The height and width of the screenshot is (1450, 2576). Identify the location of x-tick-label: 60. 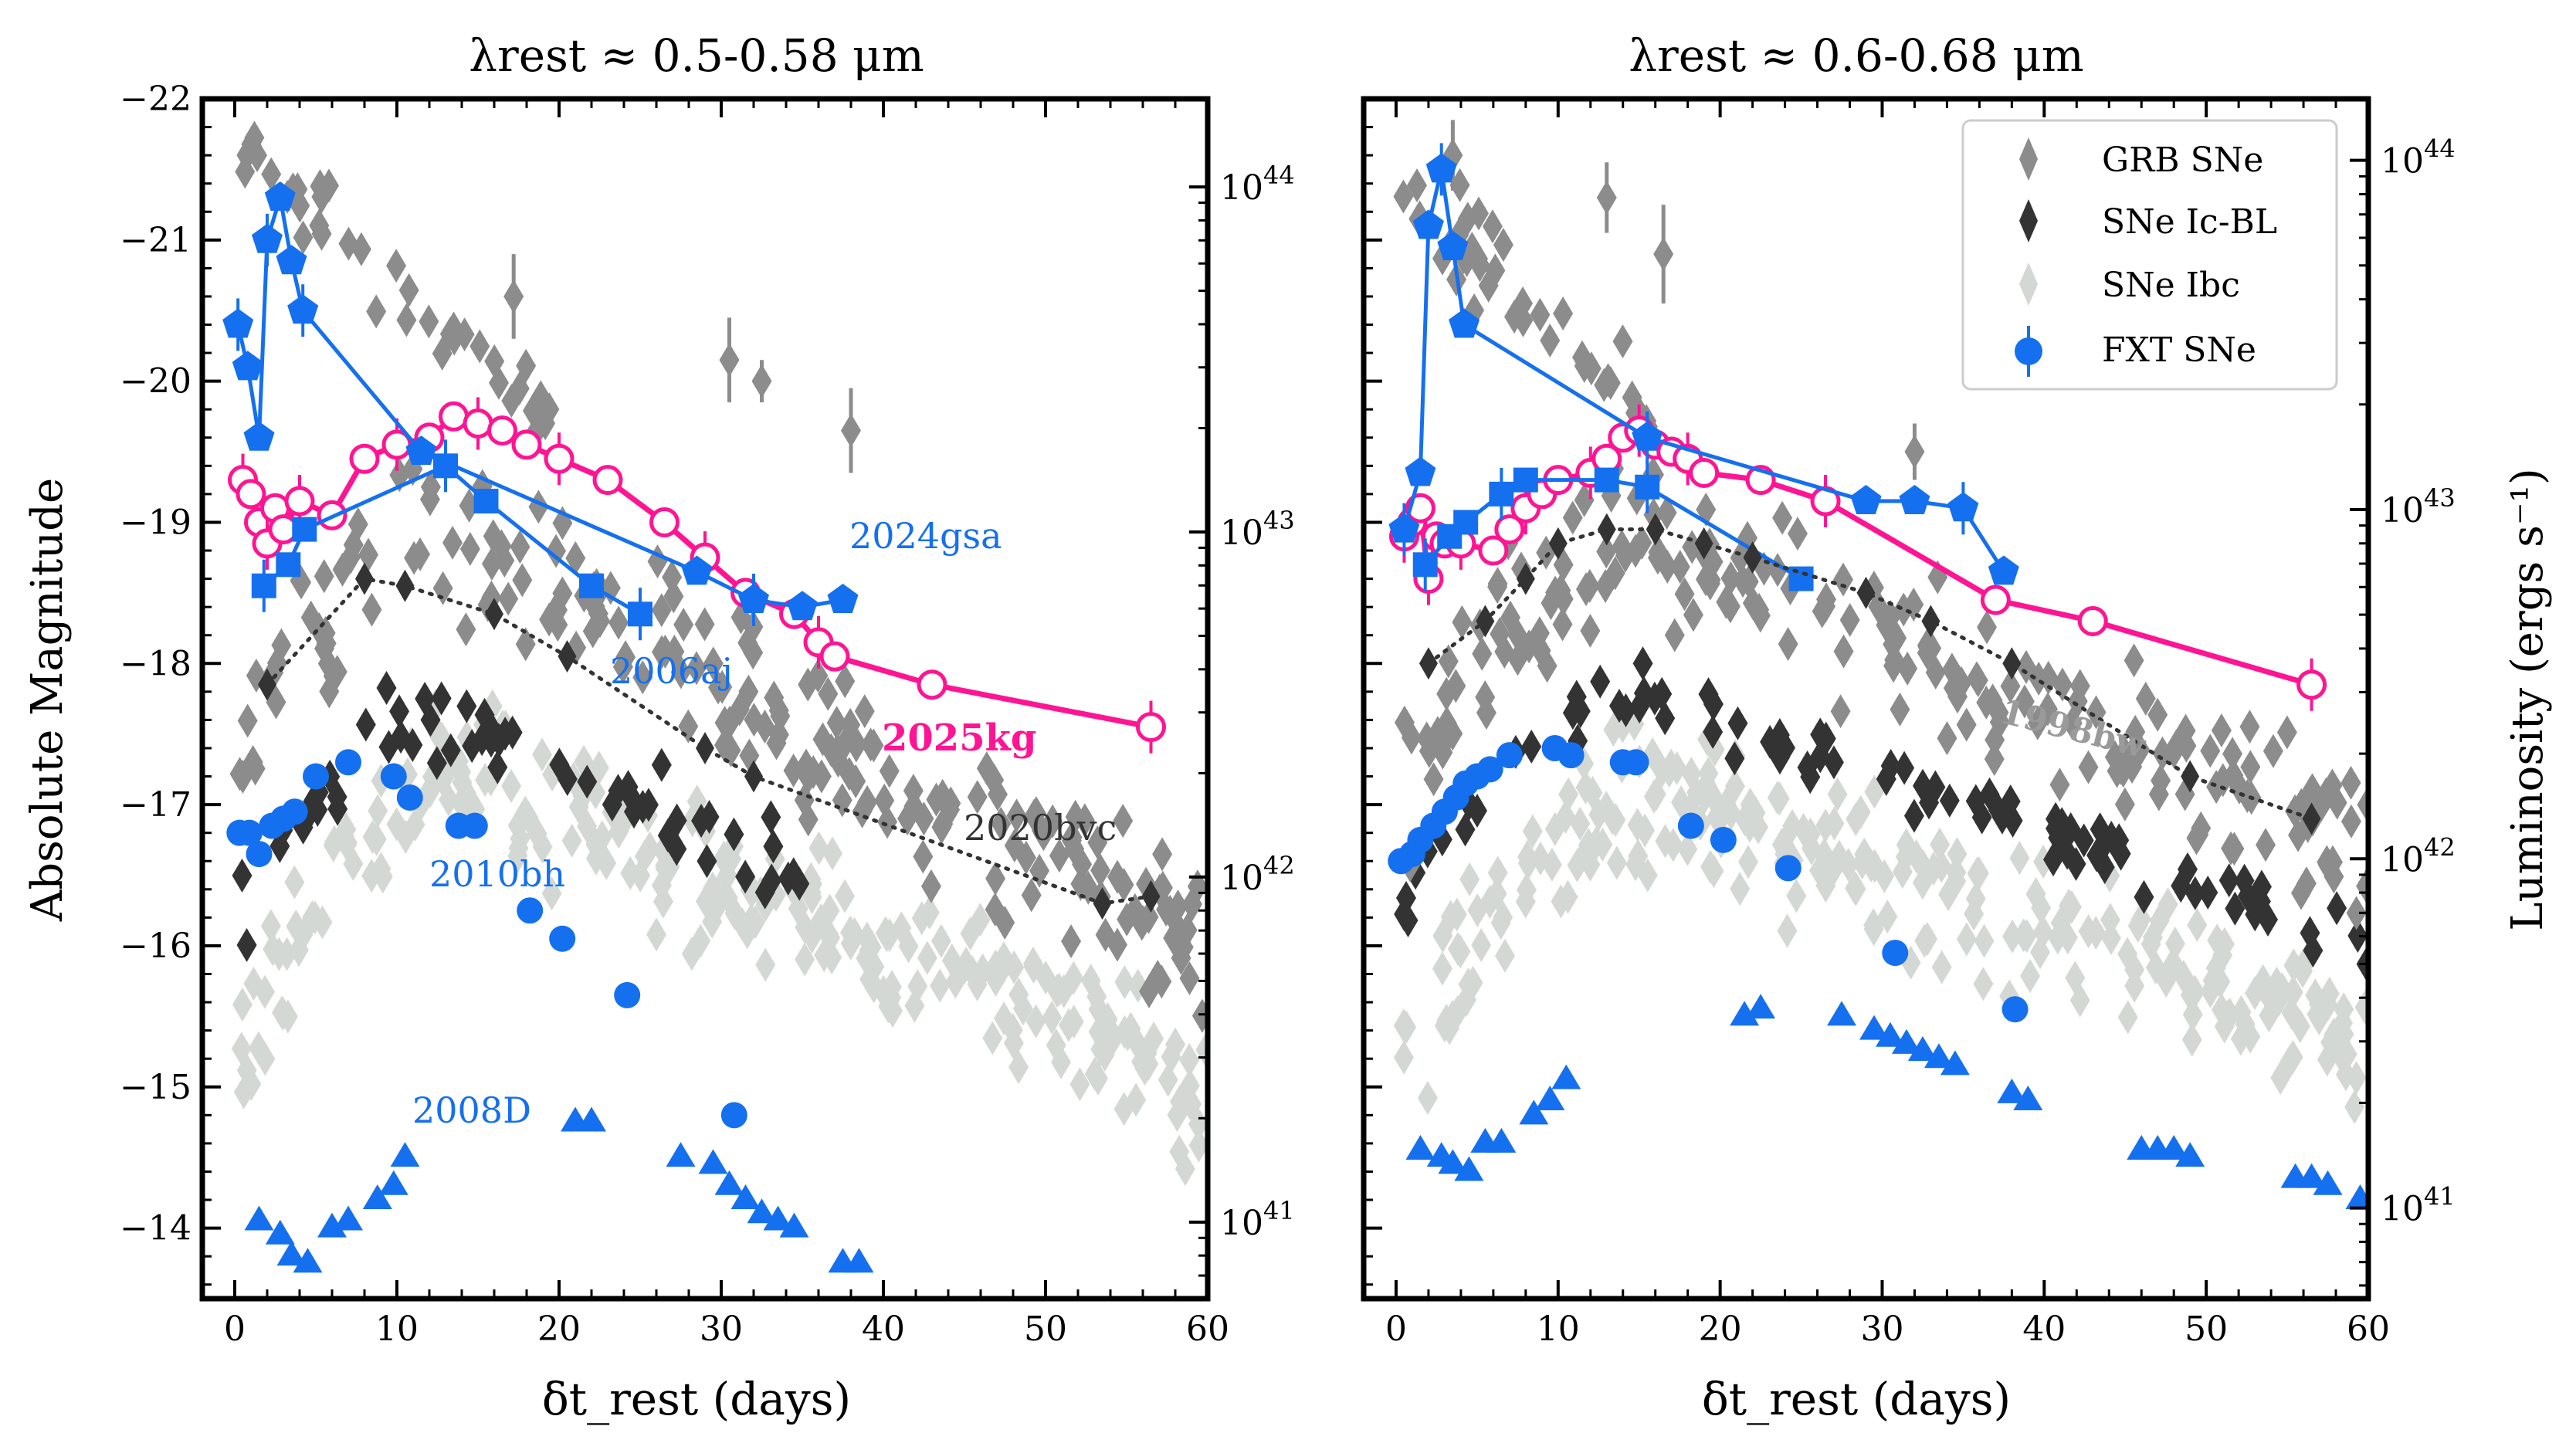
(1207, 1329).